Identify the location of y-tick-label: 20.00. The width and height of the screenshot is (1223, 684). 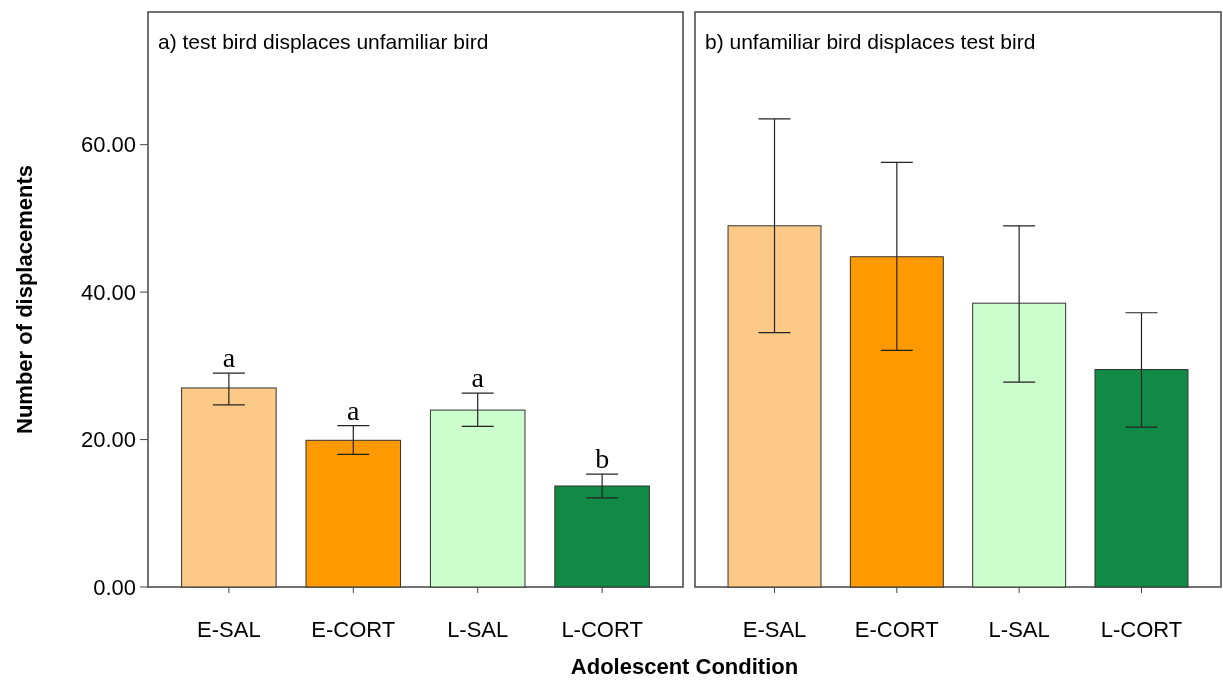
(108, 440).